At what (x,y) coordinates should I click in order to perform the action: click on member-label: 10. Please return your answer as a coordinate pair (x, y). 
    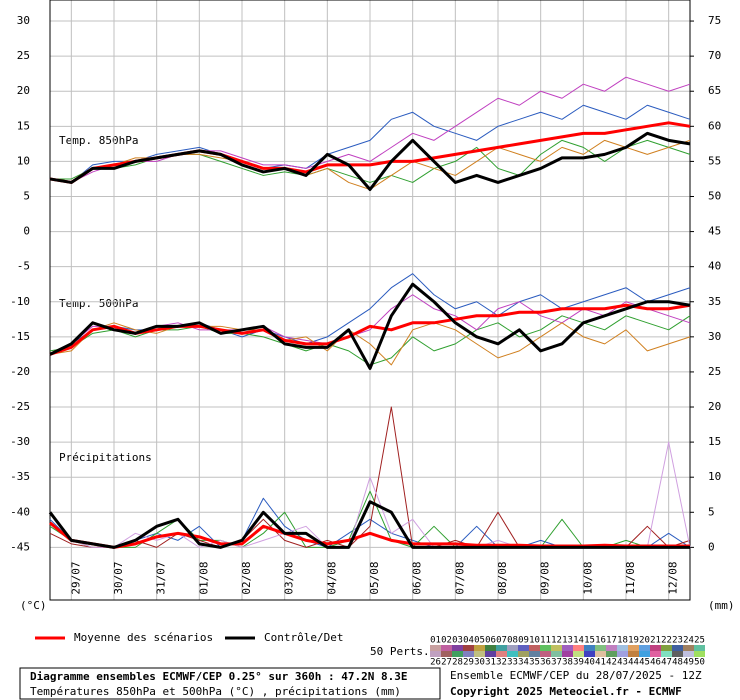
    Looking at the image, I should click on (534, 641).